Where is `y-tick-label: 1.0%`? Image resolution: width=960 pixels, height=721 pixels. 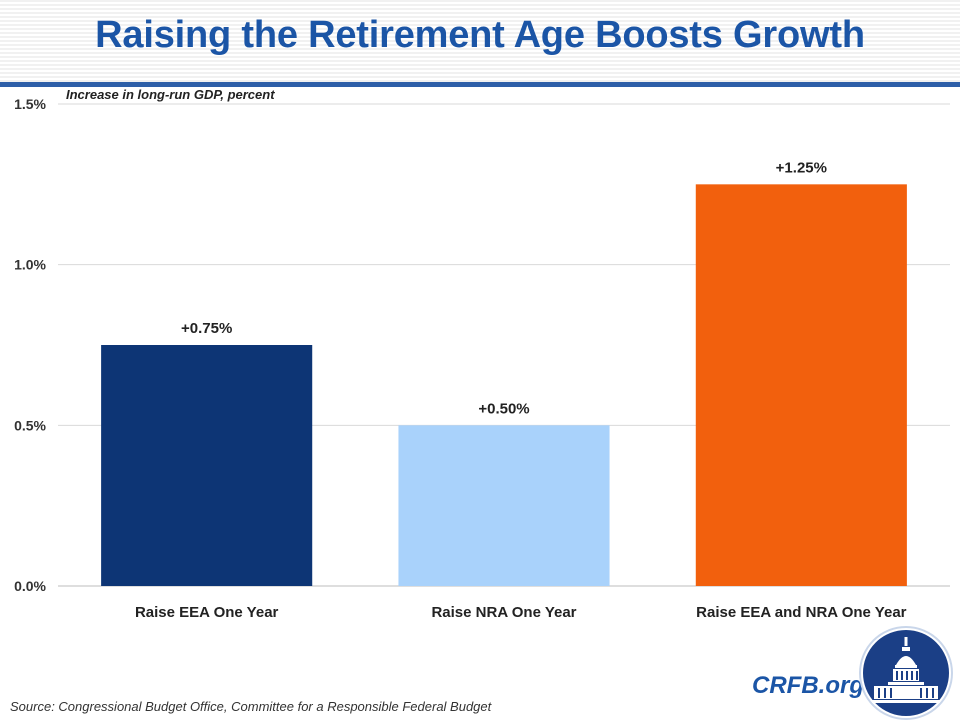 y-tick-label: 1.0% is located at coordinates (30, 265).